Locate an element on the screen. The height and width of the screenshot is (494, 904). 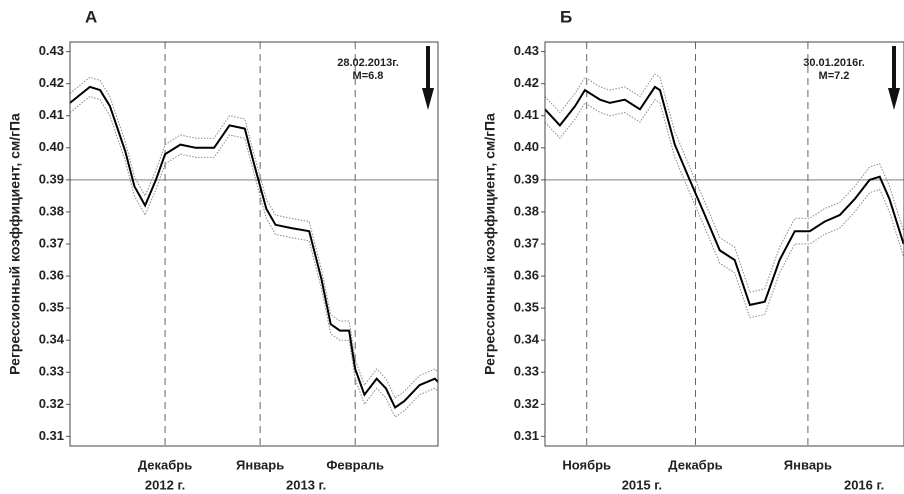
year-label: 2015 г. is located at coordinates (642, 484).